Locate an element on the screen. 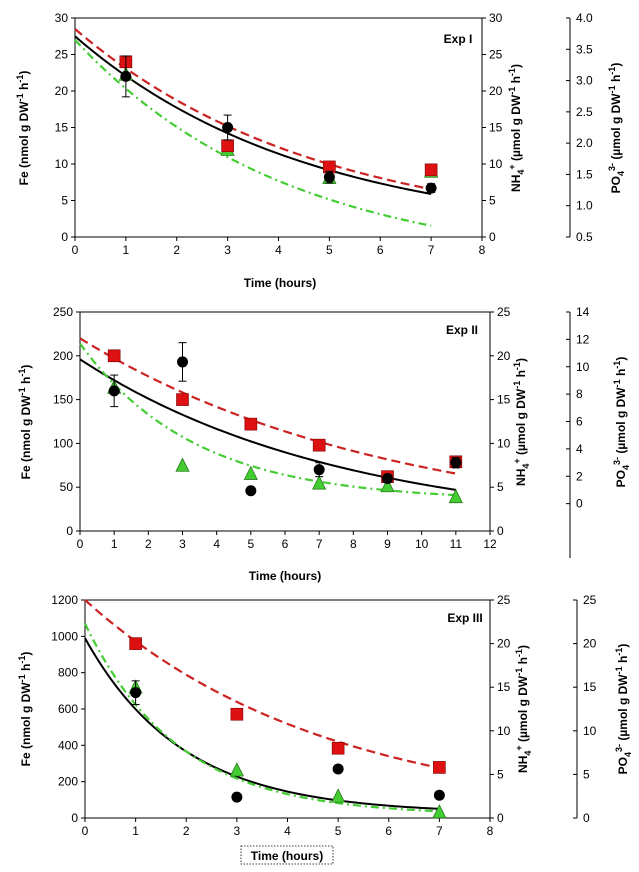  y-left-tick-label: 150 is located at coordinates (63, 400).